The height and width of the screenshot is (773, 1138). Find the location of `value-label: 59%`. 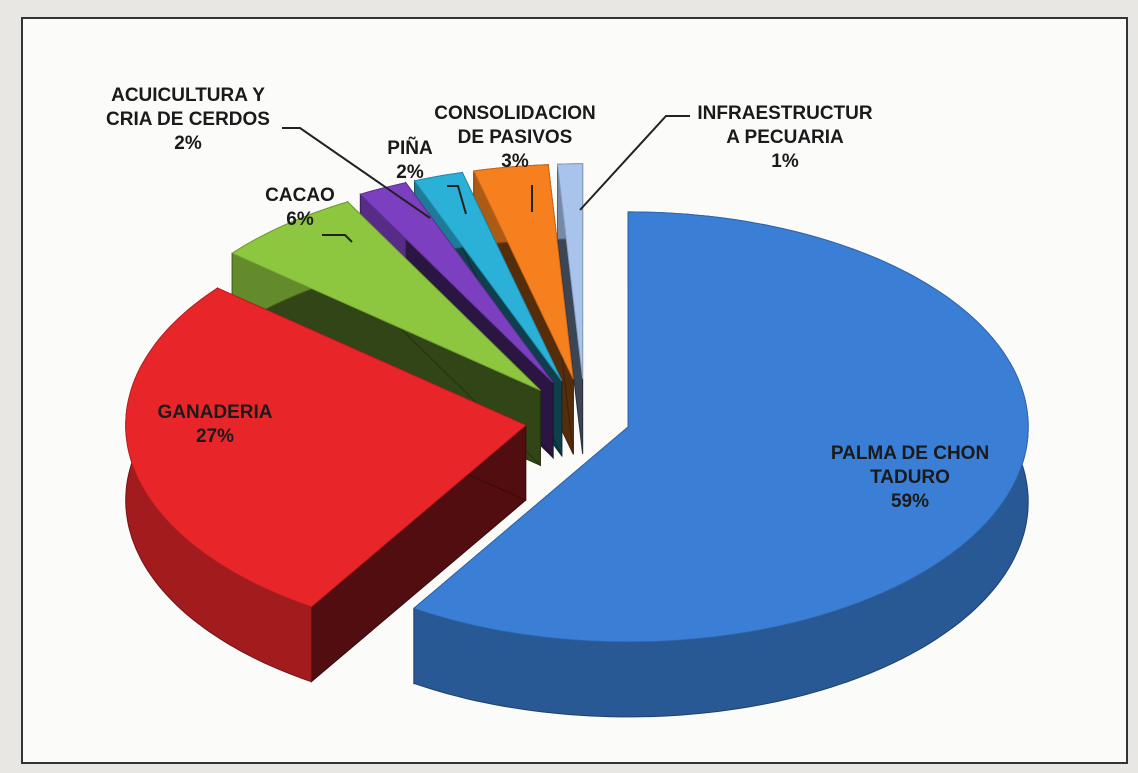

value-label: 59% is located at coordinates (910, 501).